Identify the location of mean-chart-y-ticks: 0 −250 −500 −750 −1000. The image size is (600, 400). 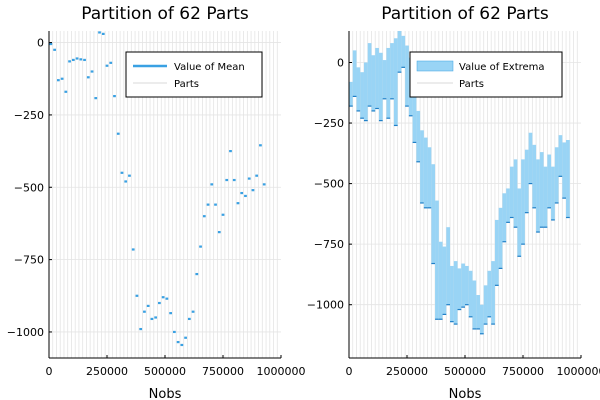
(29, 188).